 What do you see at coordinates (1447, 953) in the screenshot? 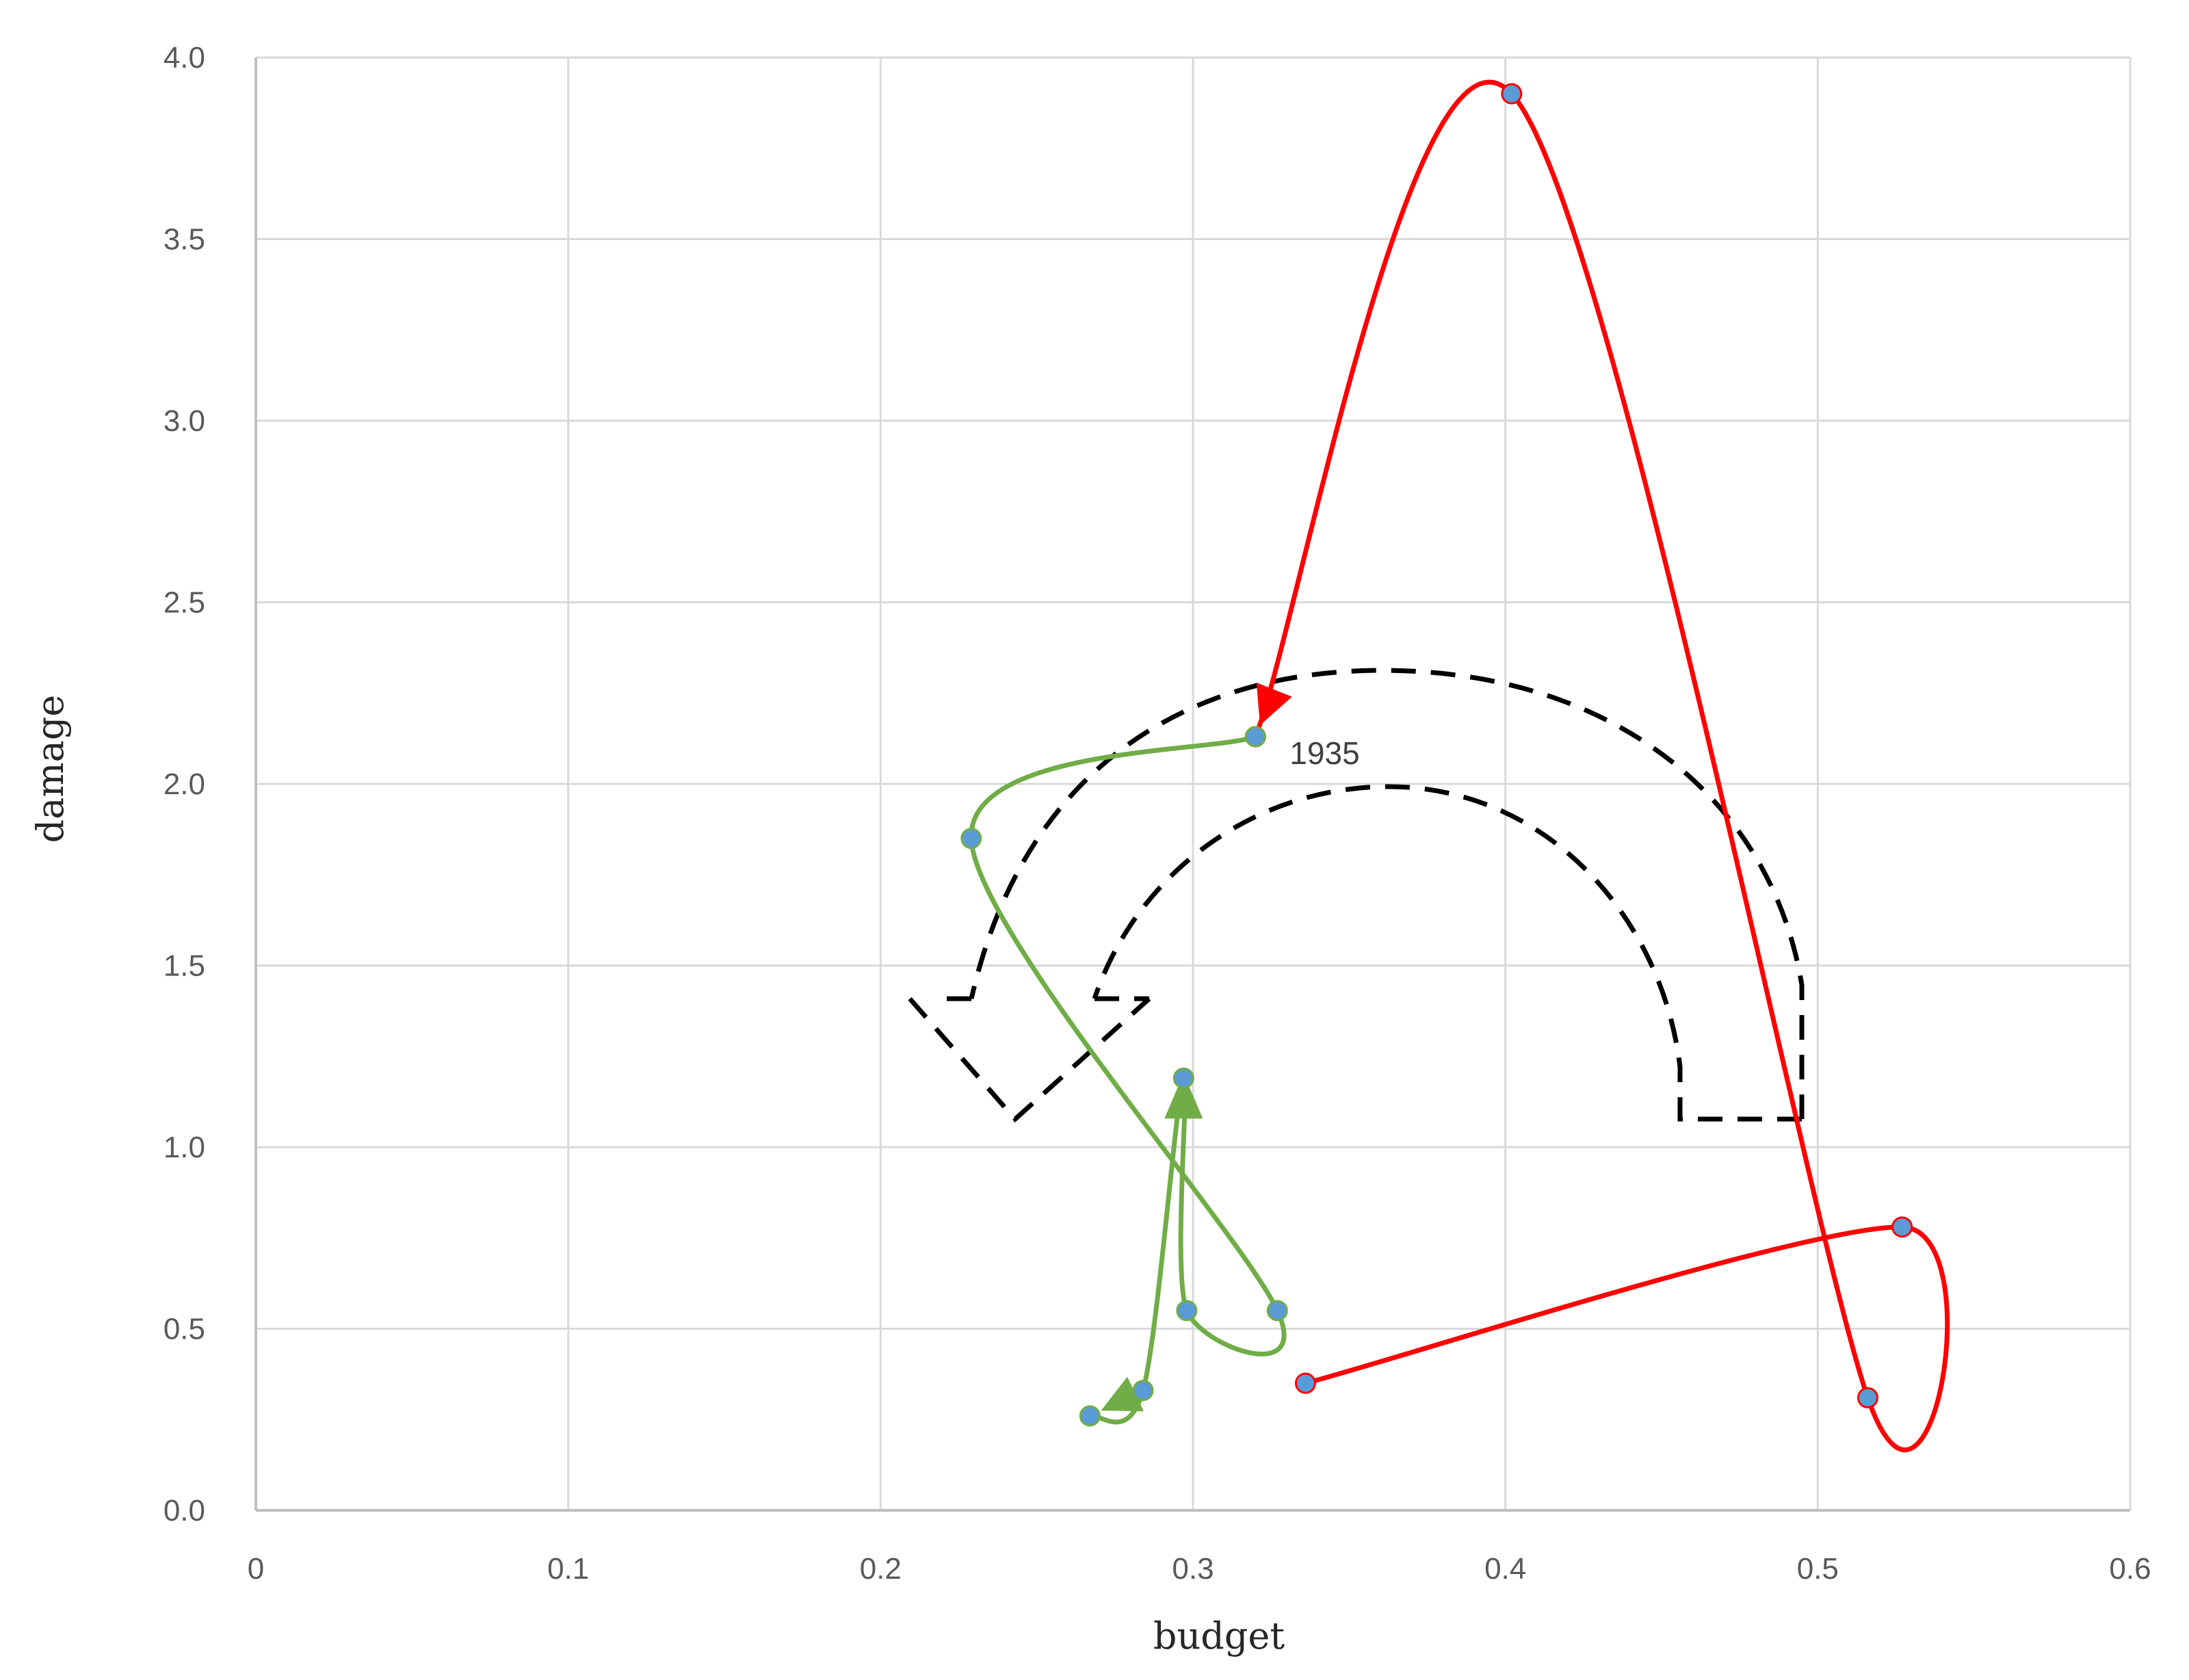
I see `cycle-arrow-inner-arc` at bounding box center [1447, 953].